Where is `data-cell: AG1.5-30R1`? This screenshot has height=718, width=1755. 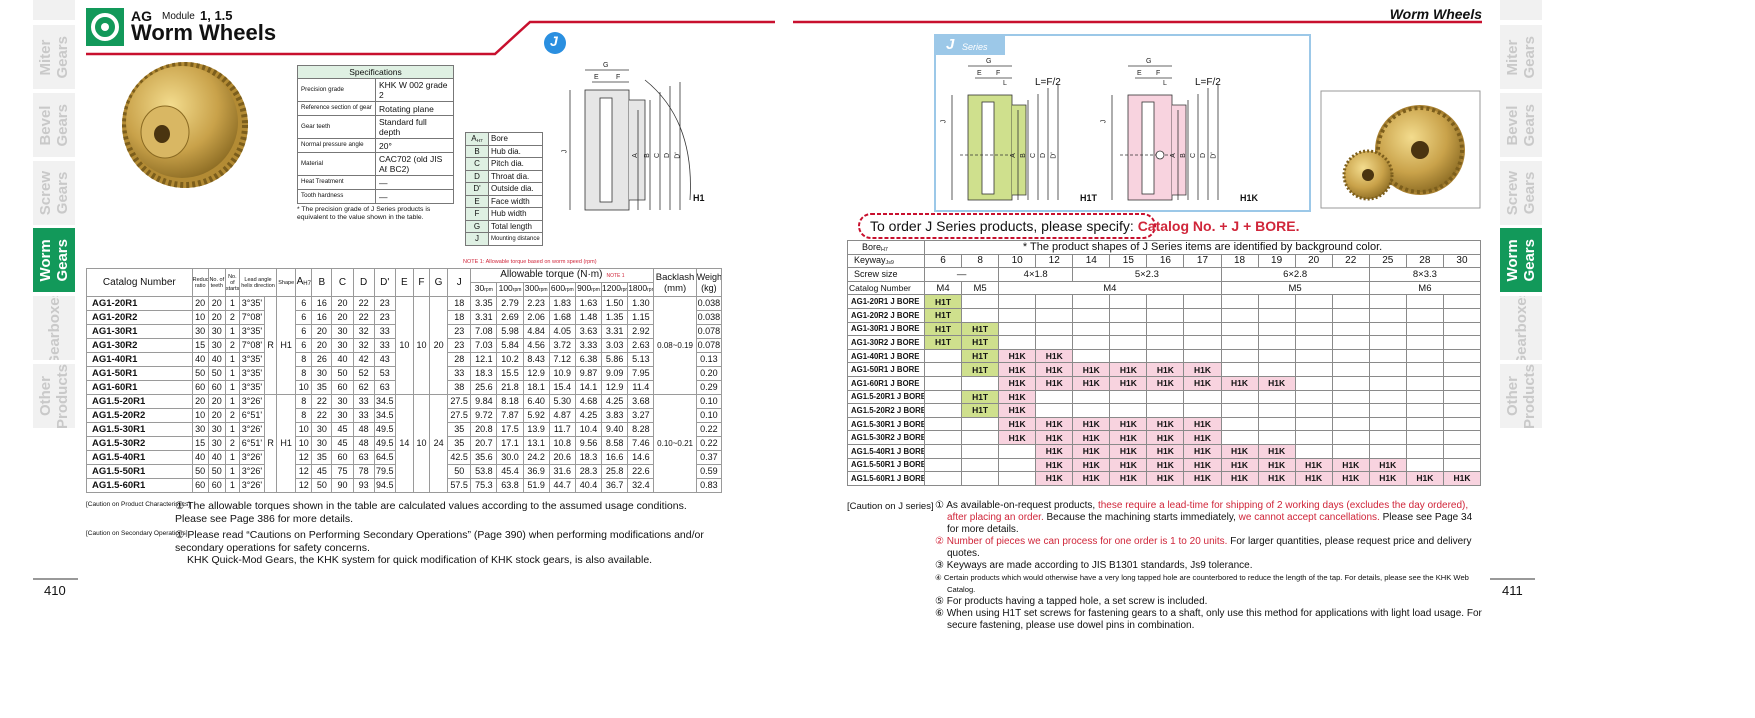
data-cell: AG1.5-30R1 is located at coordinates (139, 429).